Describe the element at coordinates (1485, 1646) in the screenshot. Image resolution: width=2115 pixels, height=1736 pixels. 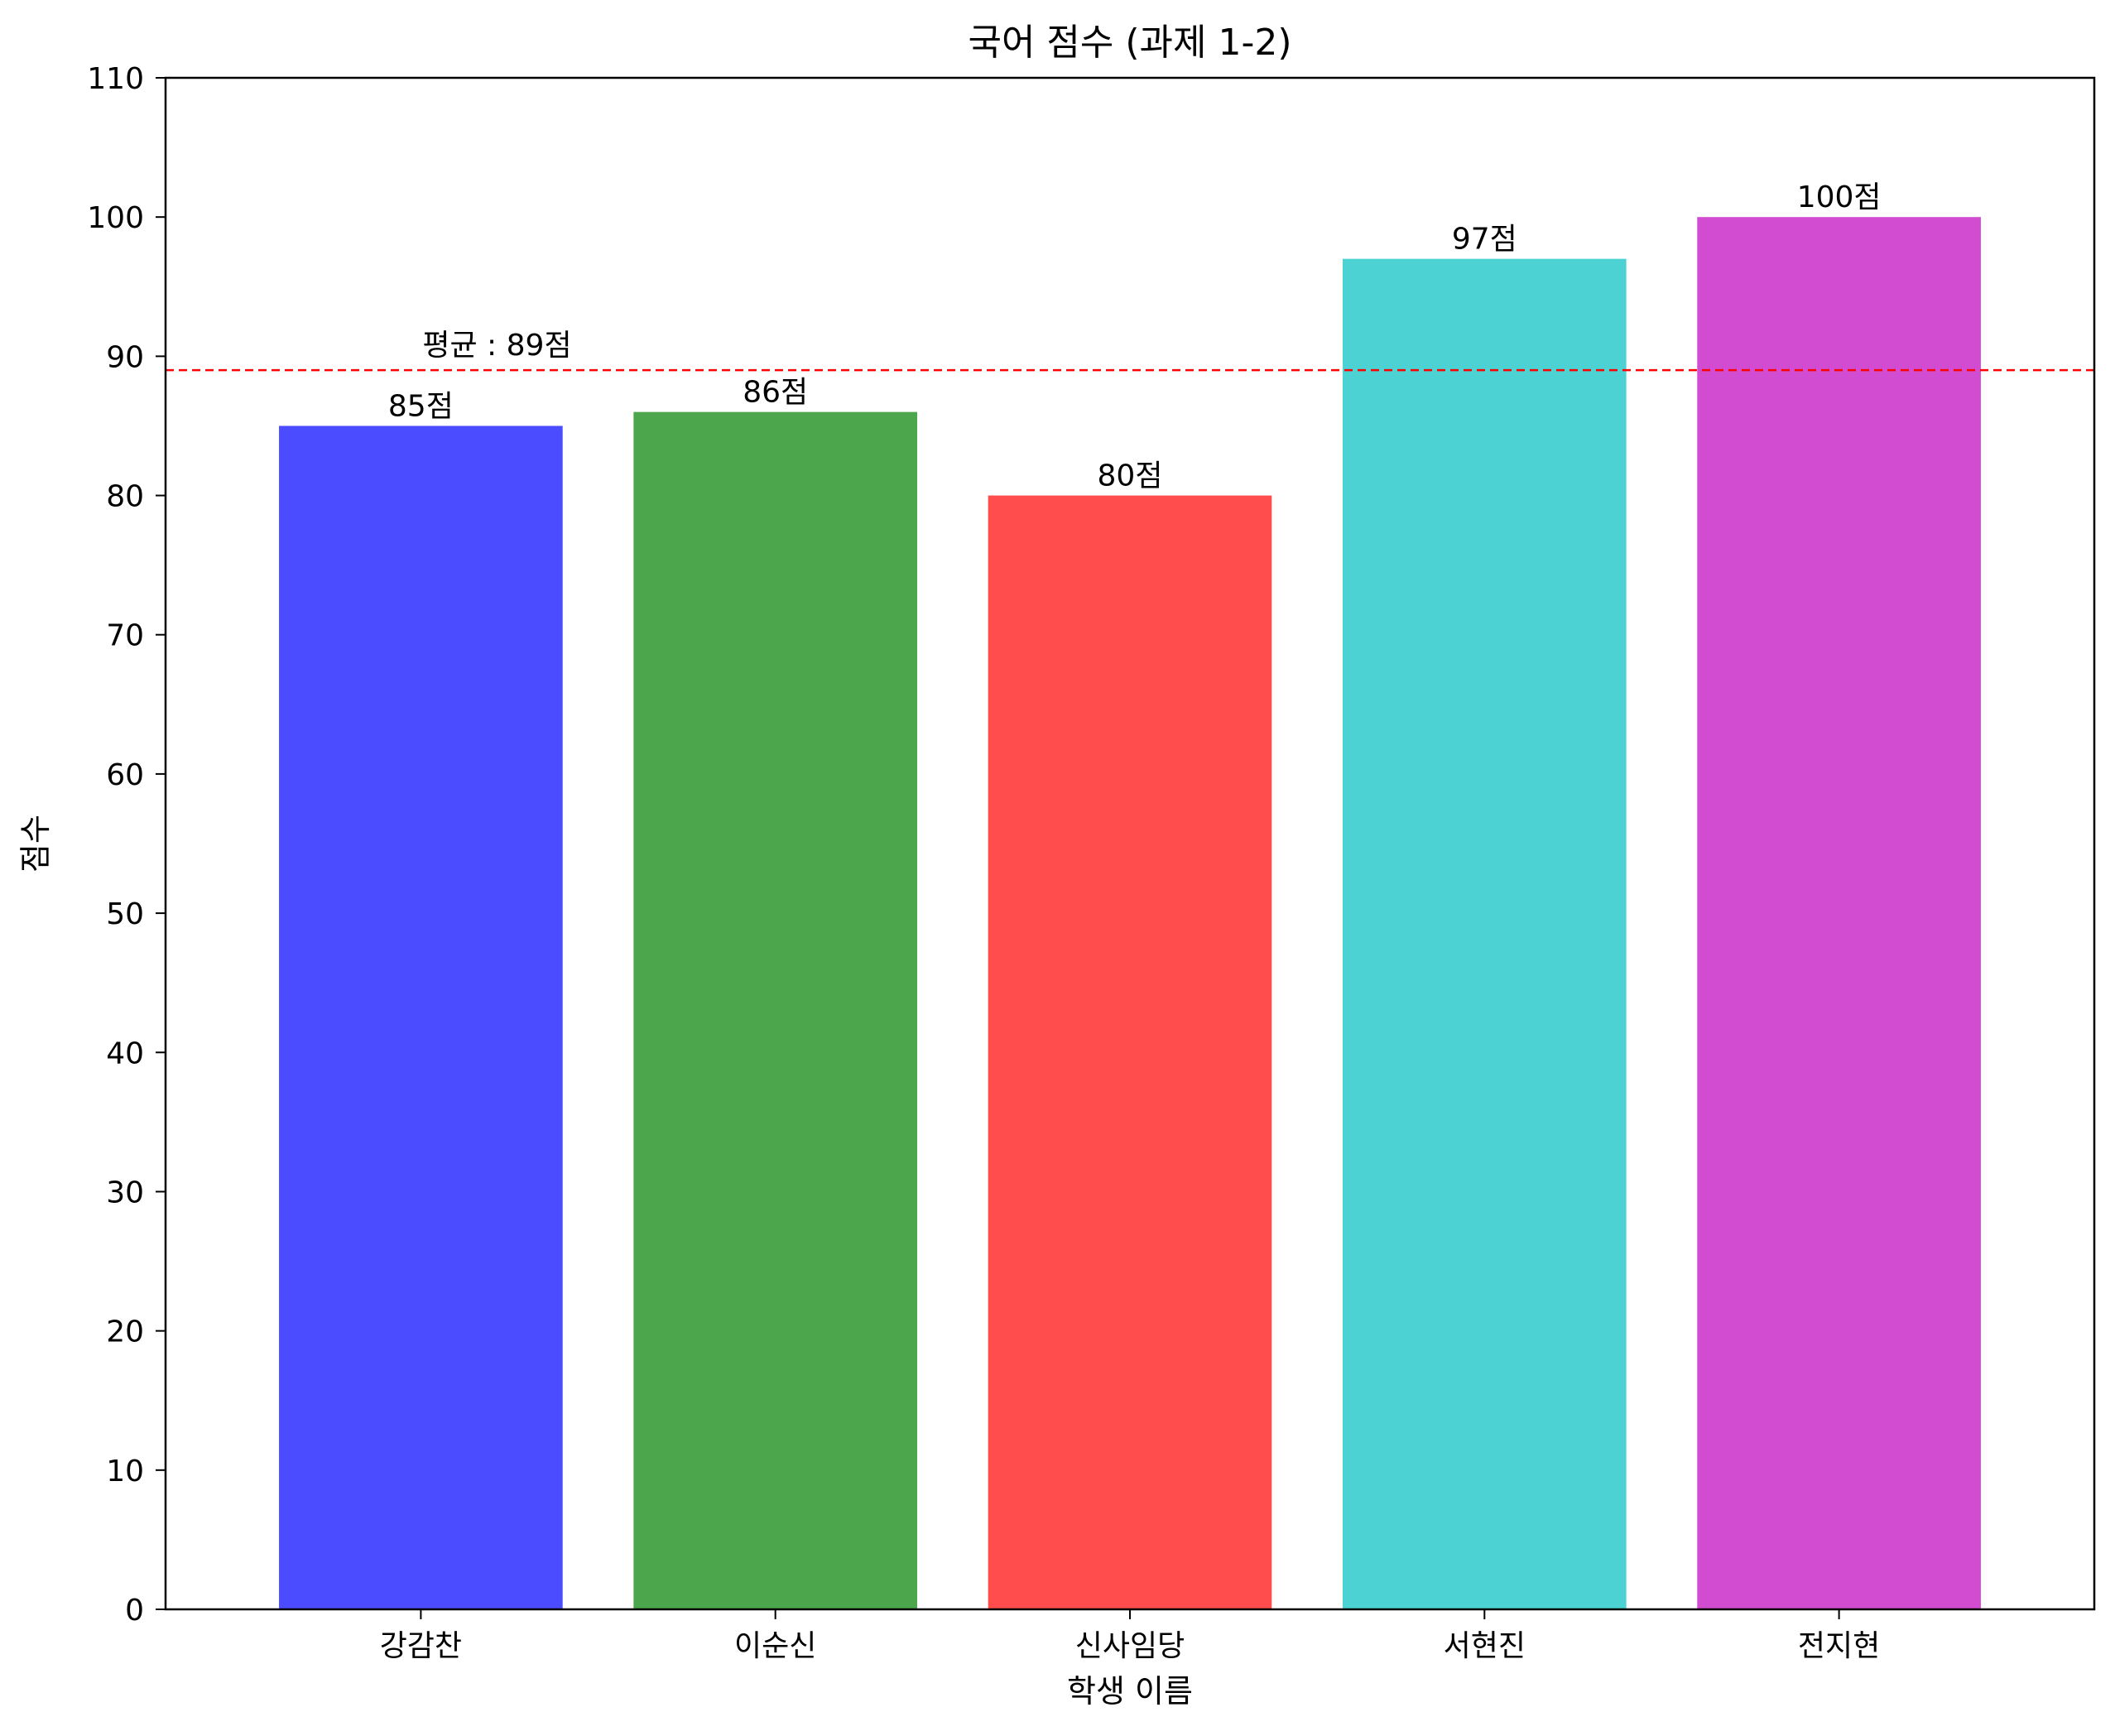
I see `x-tick-label: 서현진` at that location.